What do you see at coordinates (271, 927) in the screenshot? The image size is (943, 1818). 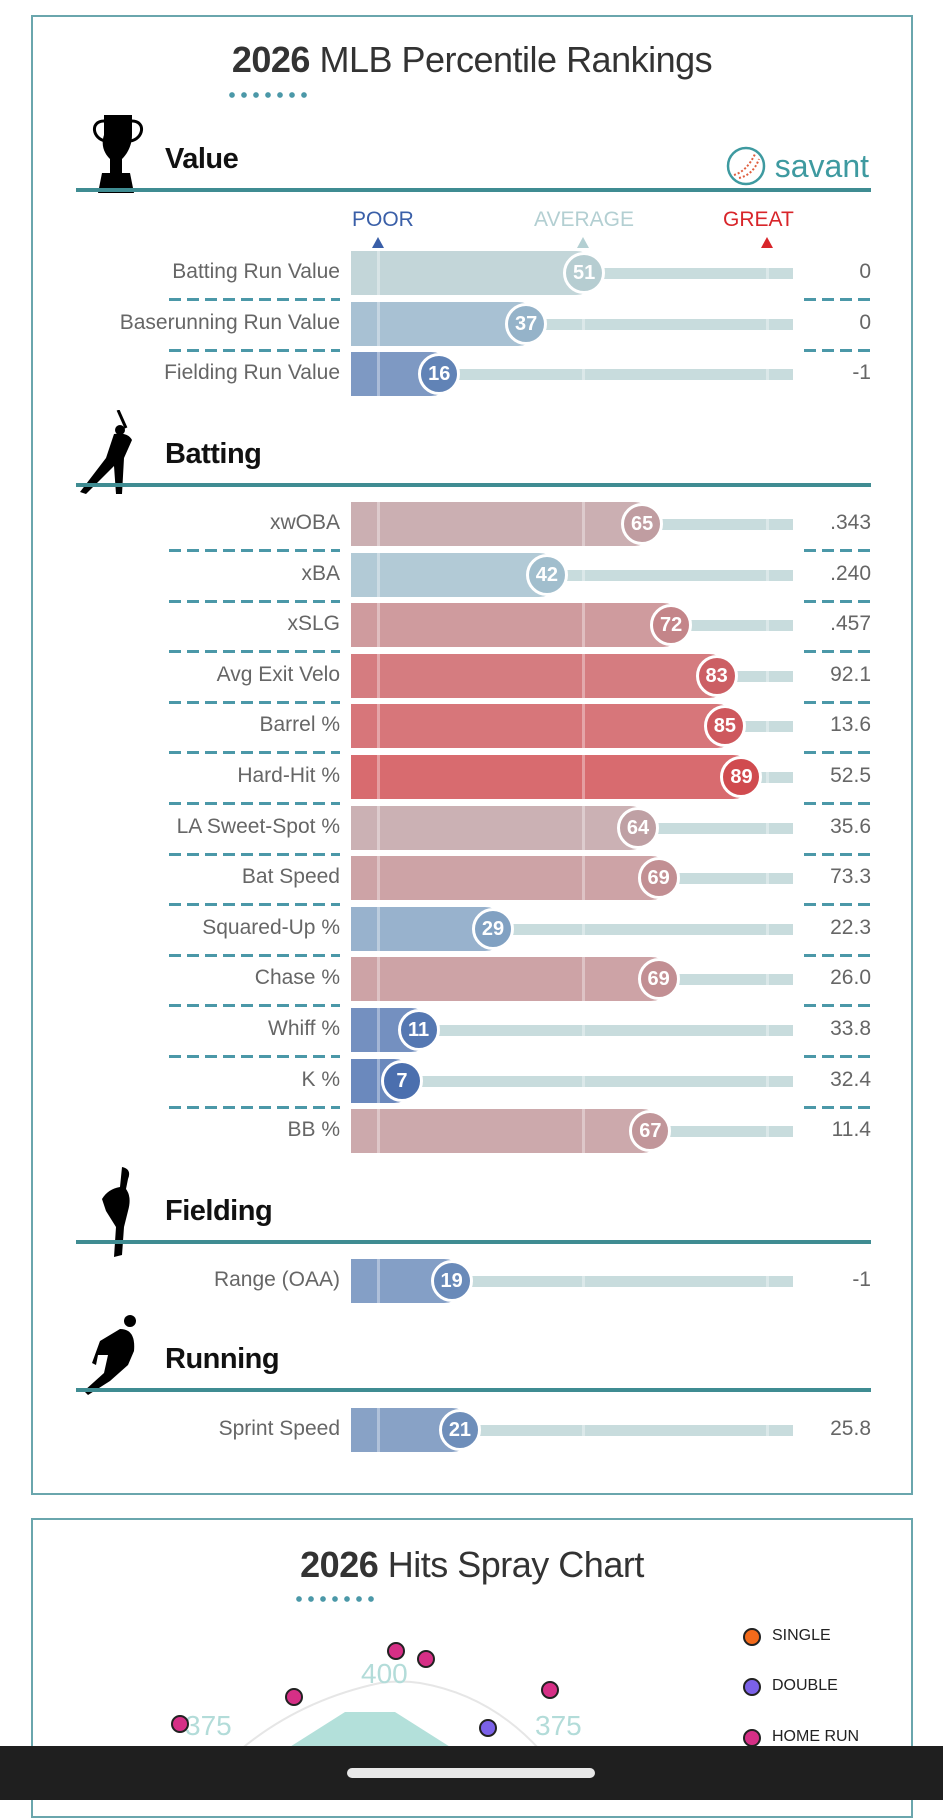 I see `metric-label: Squared-Up %` at bounding box center [271, 927].